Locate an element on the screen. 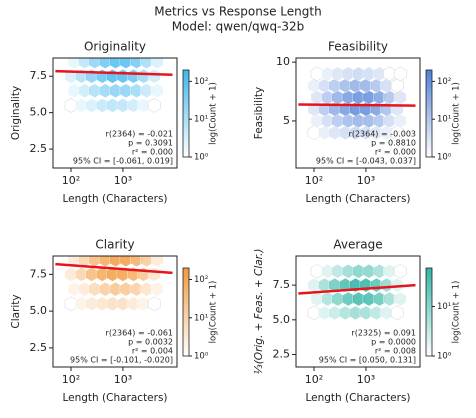  stat-annotation: 95% CI = [-0.101, -0.020] is located at coordinates (121, 360).